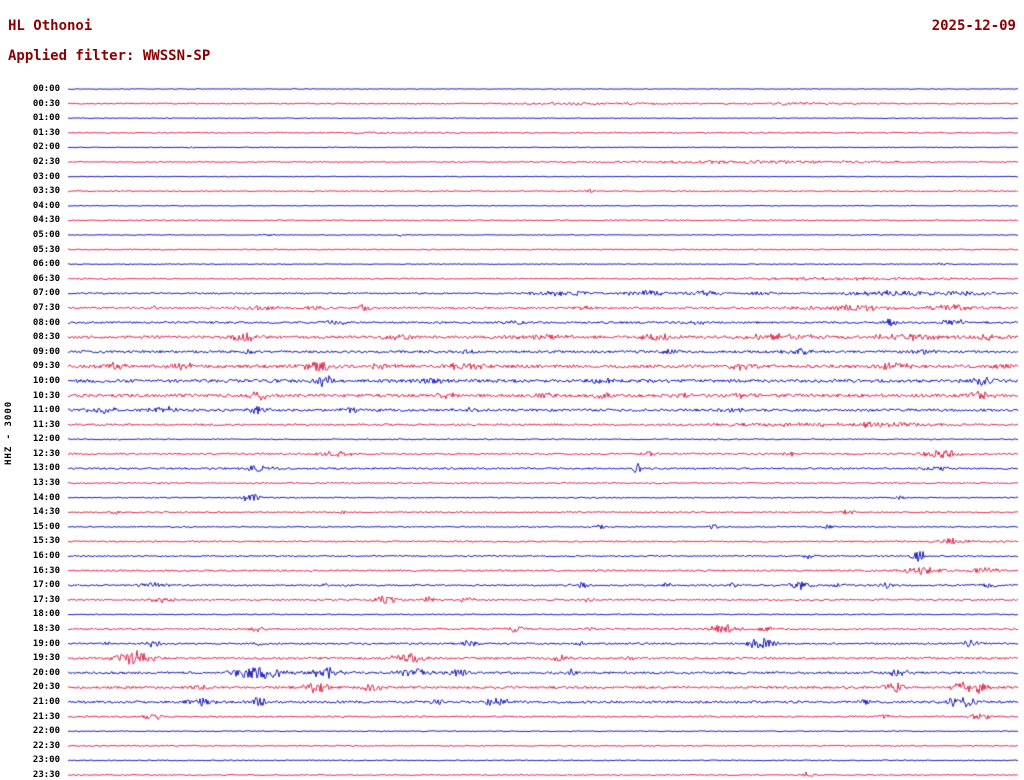 The image size is (1024, 780). I want to click on time-label: 07:00, so click(46, 293).